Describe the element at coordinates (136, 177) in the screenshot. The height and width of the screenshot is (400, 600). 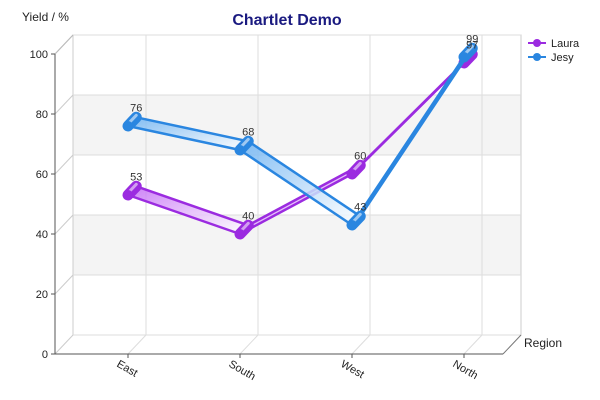
I see `data-label: 53` at that location.